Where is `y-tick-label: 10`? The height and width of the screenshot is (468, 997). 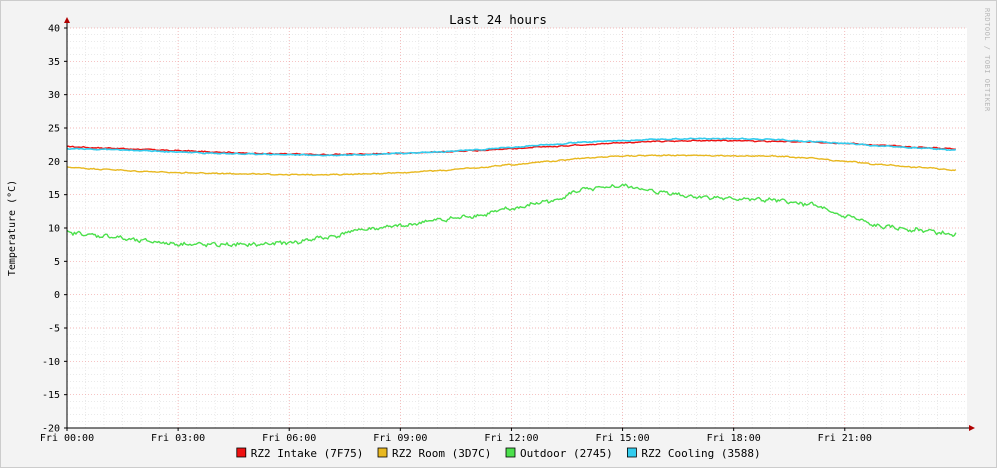 y-tick-label: 10 is located at coordinates (54, 229).